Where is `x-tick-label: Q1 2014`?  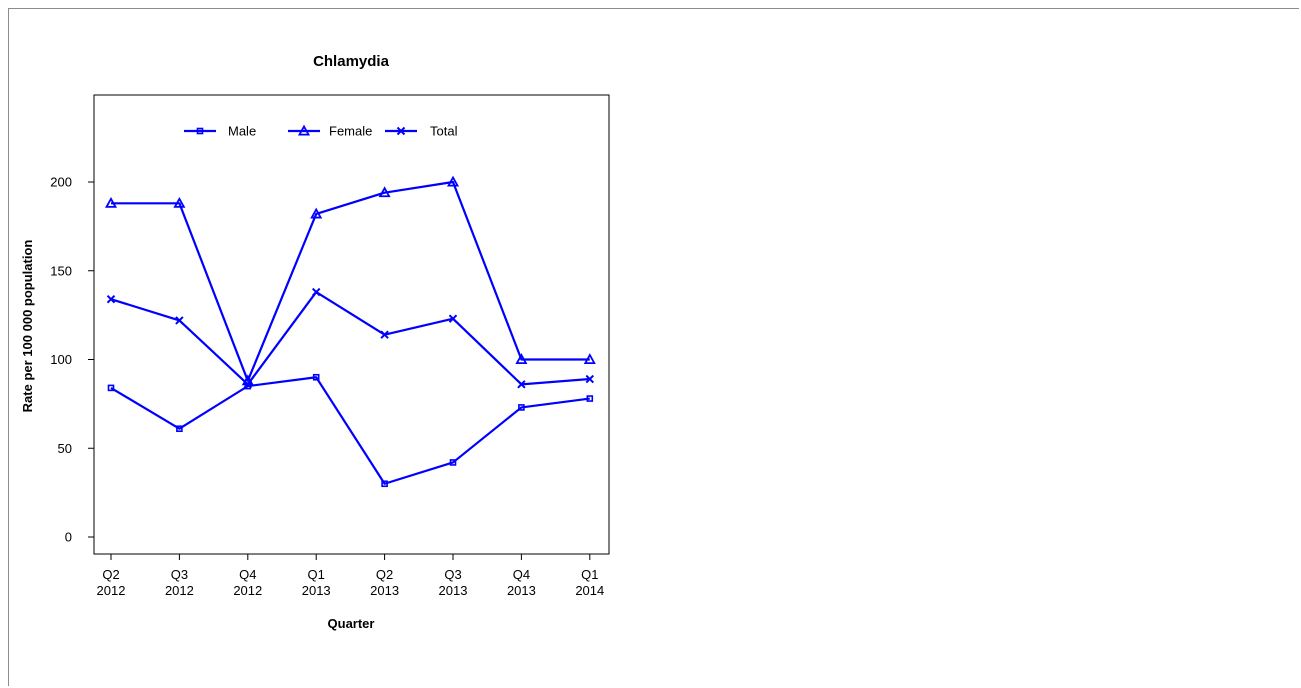
x-tick-label: Q1 2014 is located at coordinates (589, 582).